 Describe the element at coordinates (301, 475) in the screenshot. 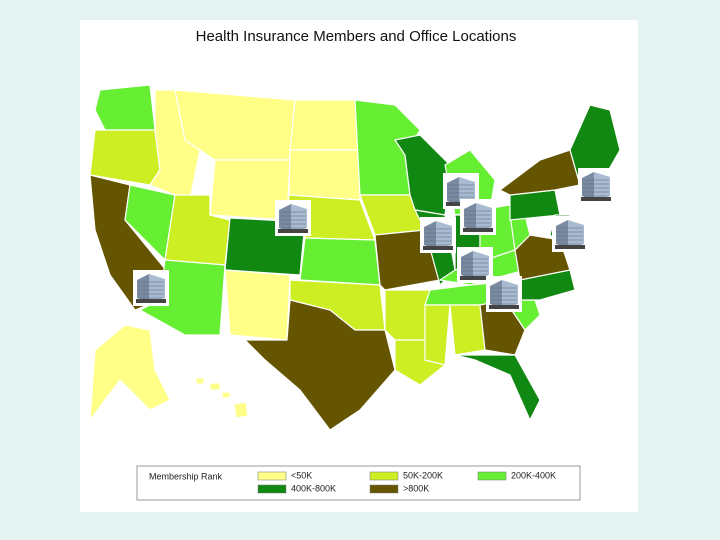

I see `legend-label: <50K` at that location.